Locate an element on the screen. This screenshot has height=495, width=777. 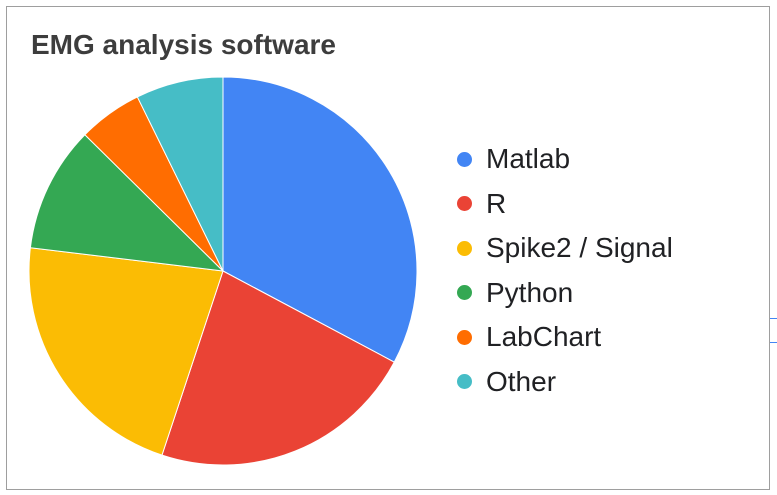
legend-item: Python is located at coordinates (565, 293).